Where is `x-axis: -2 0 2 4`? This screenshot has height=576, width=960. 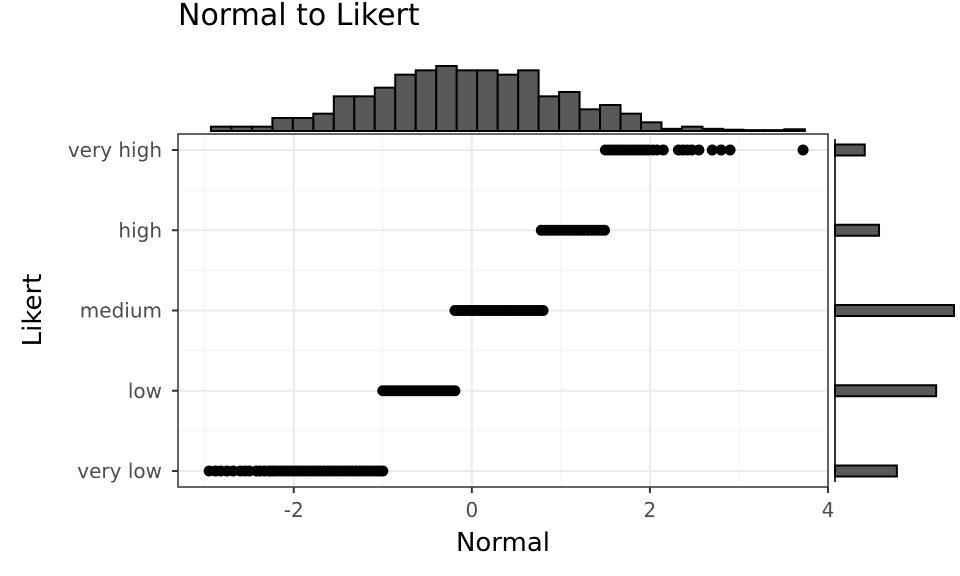 x-axis: -2 0 2 4 is located at coordinates (559, 504).